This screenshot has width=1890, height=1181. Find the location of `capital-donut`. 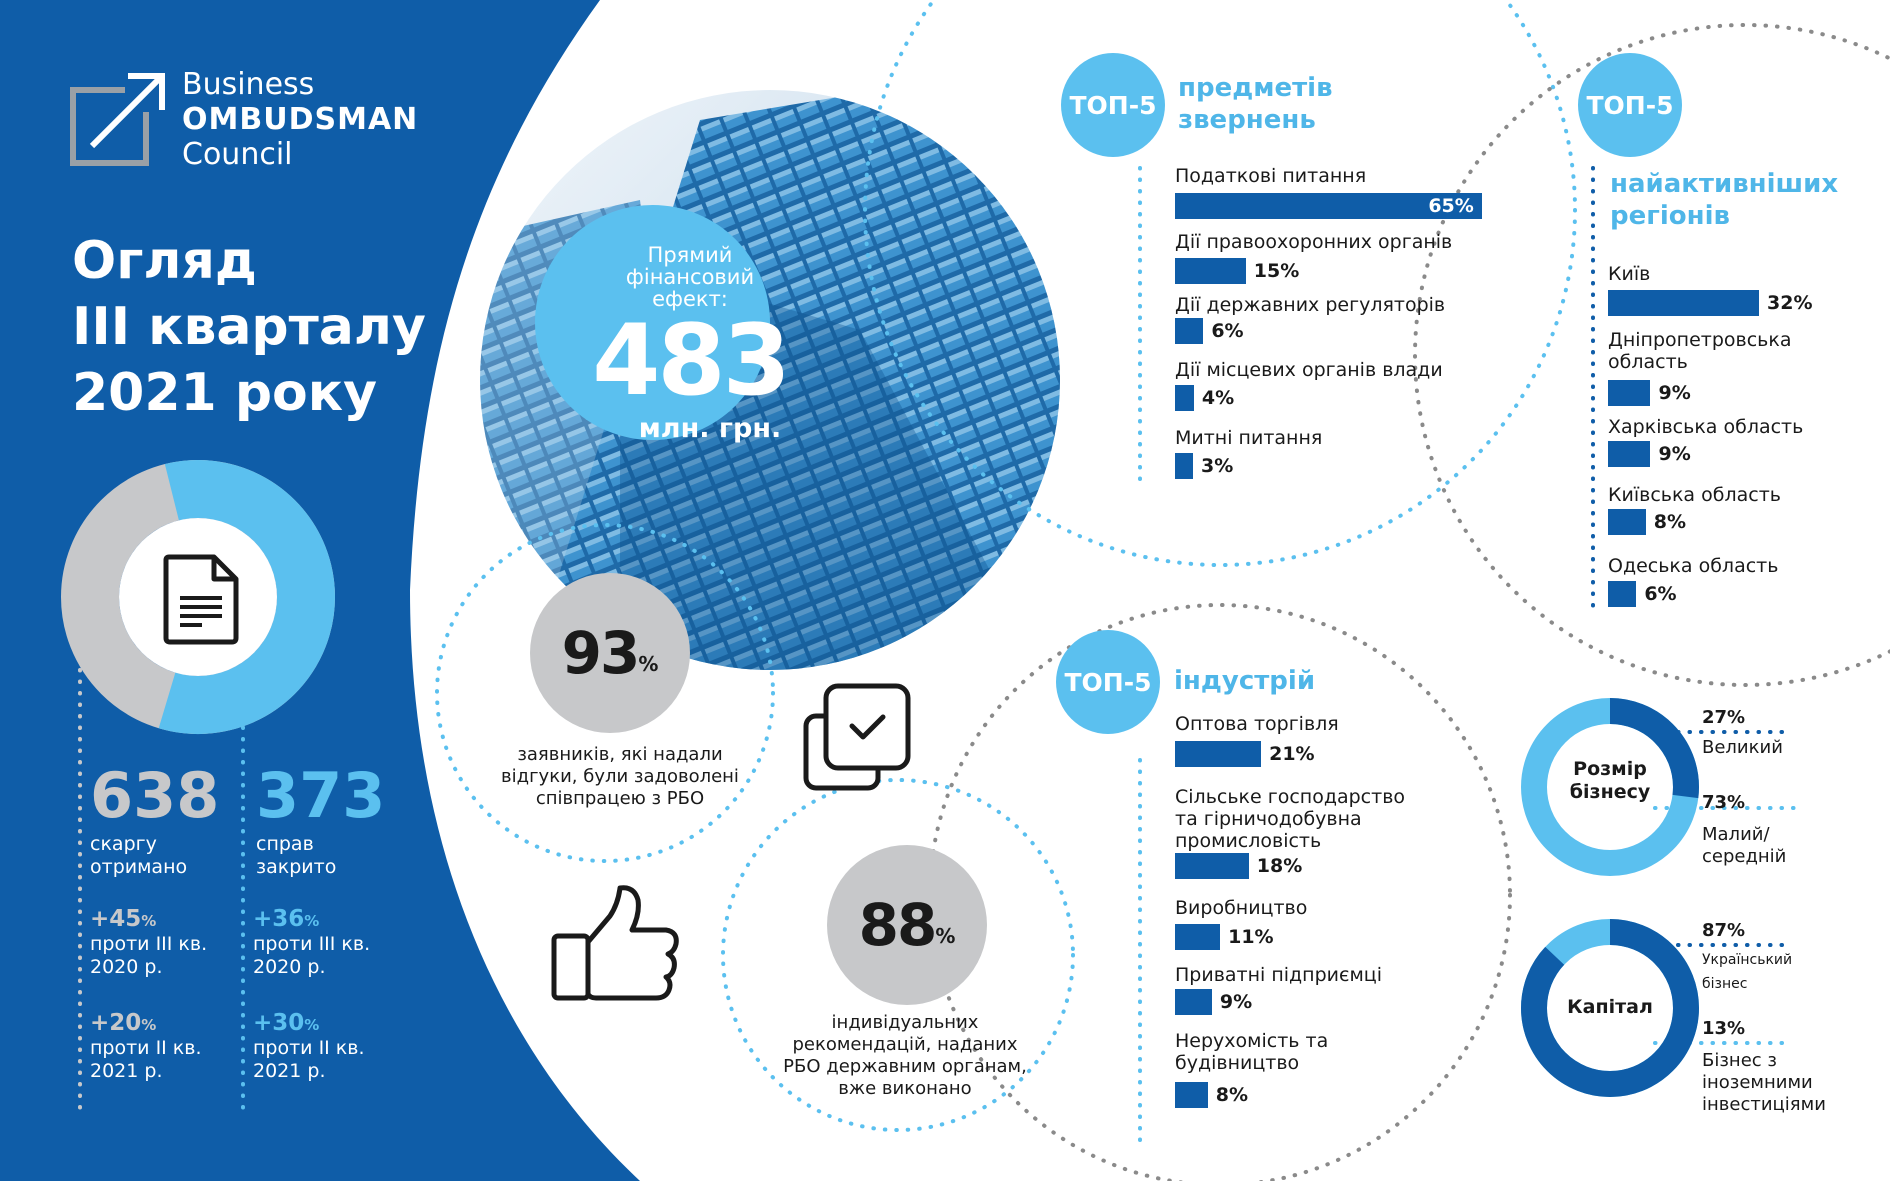

capital-donut is located at coordinates (1610, 1008).